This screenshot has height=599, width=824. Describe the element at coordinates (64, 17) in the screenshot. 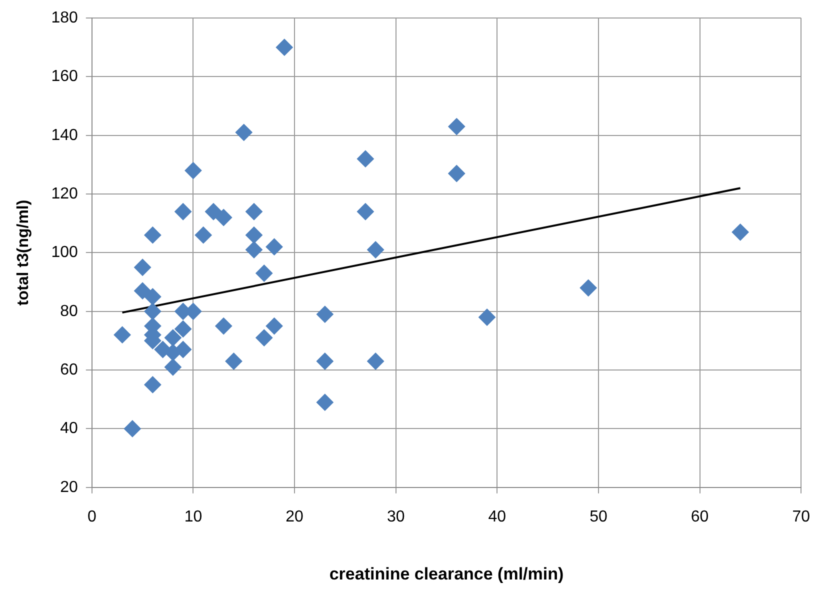

I see `y-tick-label: 180` at that location.